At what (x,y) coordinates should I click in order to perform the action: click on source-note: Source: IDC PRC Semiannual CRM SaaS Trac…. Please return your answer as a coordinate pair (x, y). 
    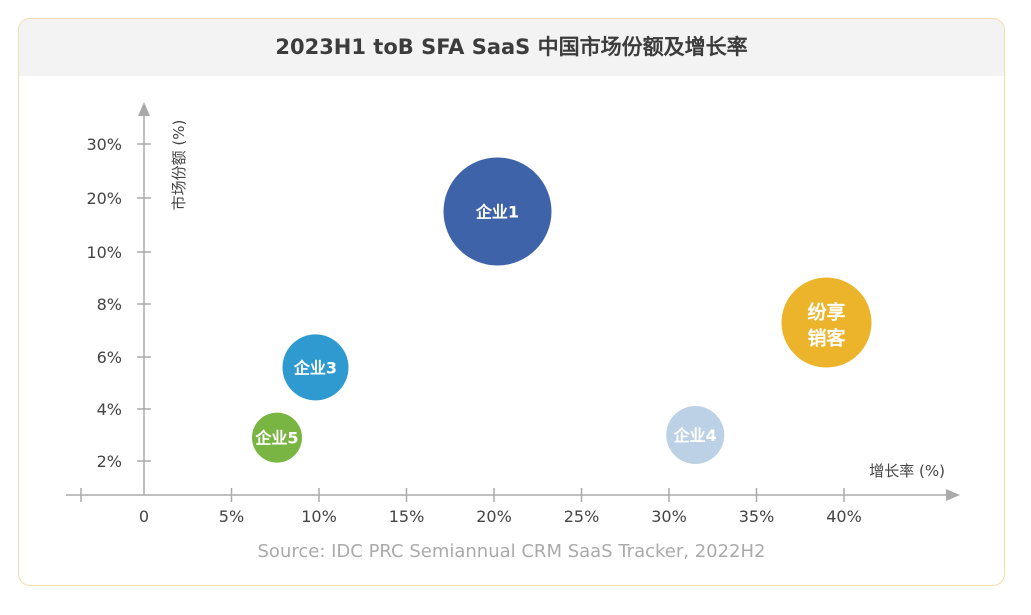
    Looking at the image, I should click on (511, 551).